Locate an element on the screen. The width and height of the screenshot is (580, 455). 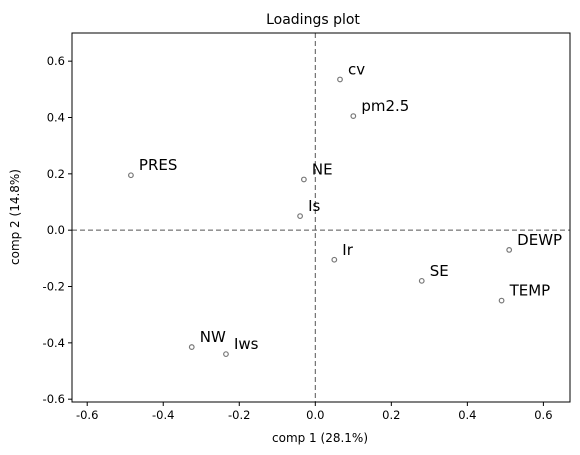
x-tick-label: 0.6 is located at coordinates (543, 415).